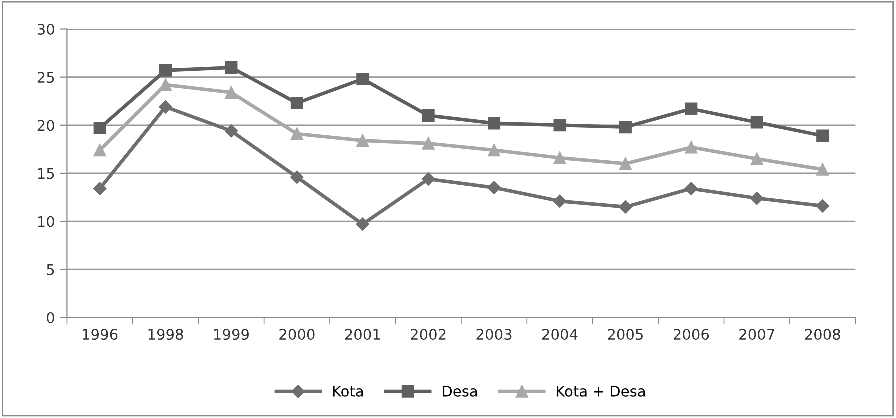 The width and height of the screenshot is (896, 418). Describe the element at coordinates (692, 334) in the screenshot. I see `x-tick-label: 2006` at that location.